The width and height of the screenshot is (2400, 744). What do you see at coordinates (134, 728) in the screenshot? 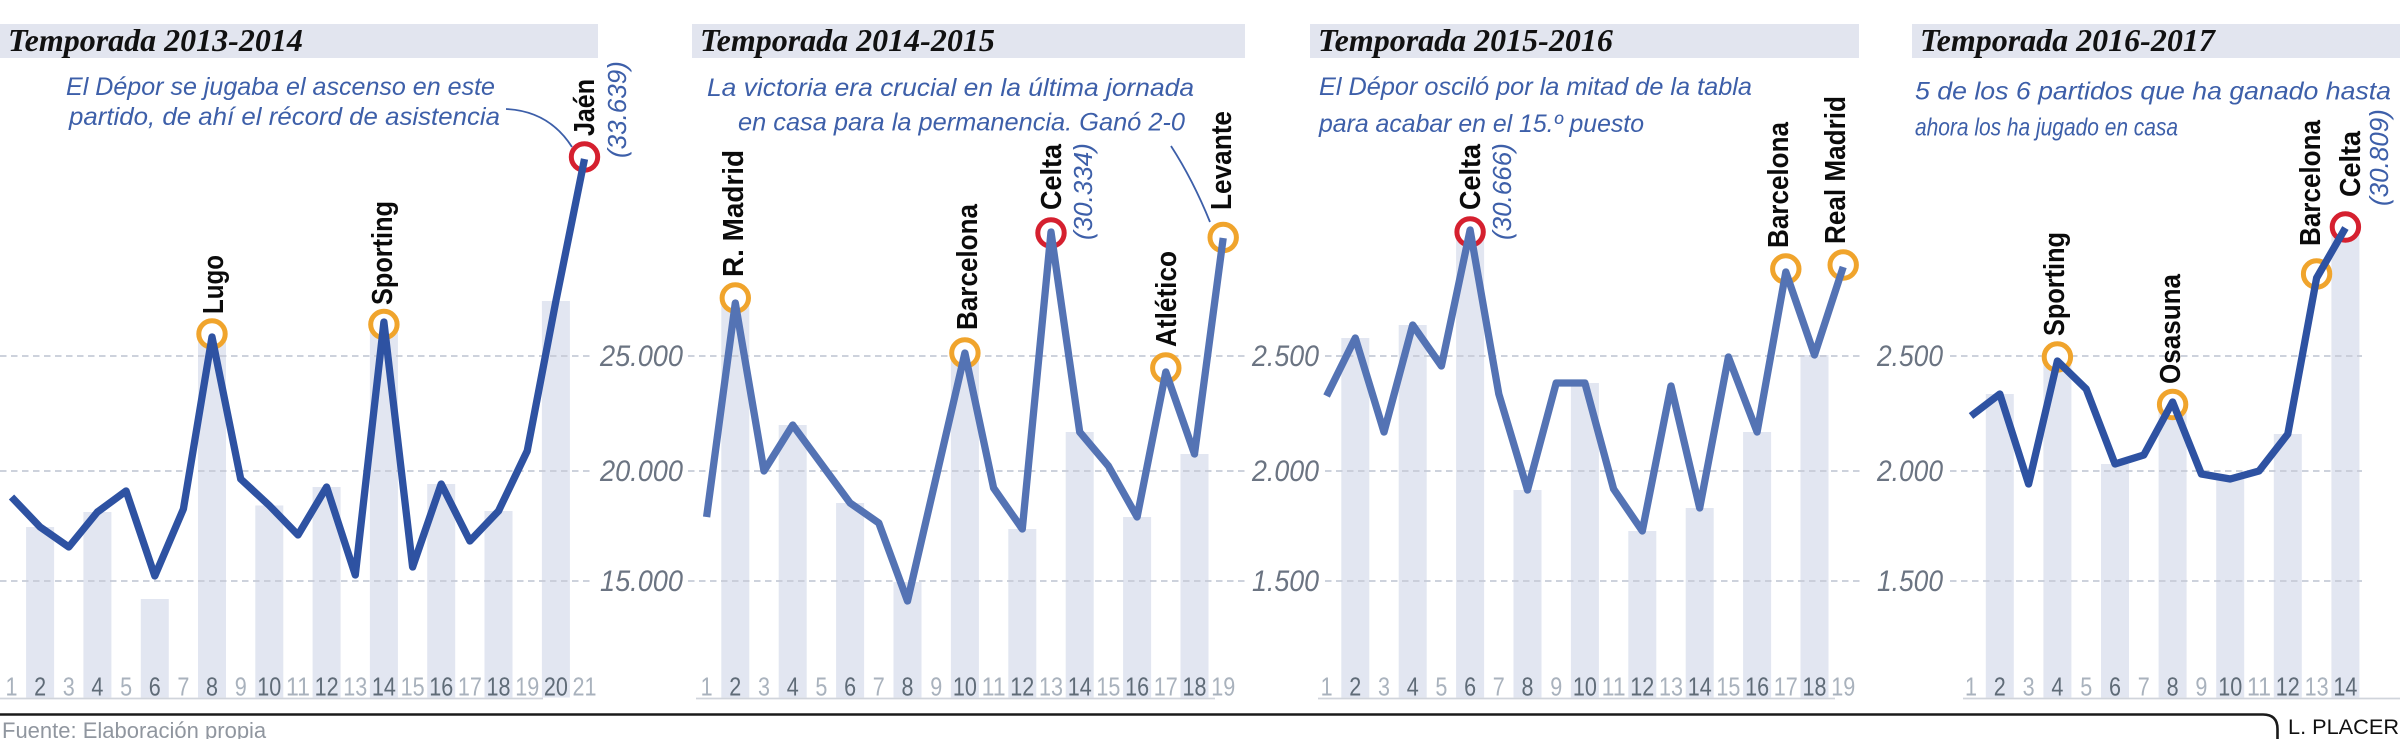
I see `svg-text: Fuente: Elaboración propia` at bounding box center [134, 728].